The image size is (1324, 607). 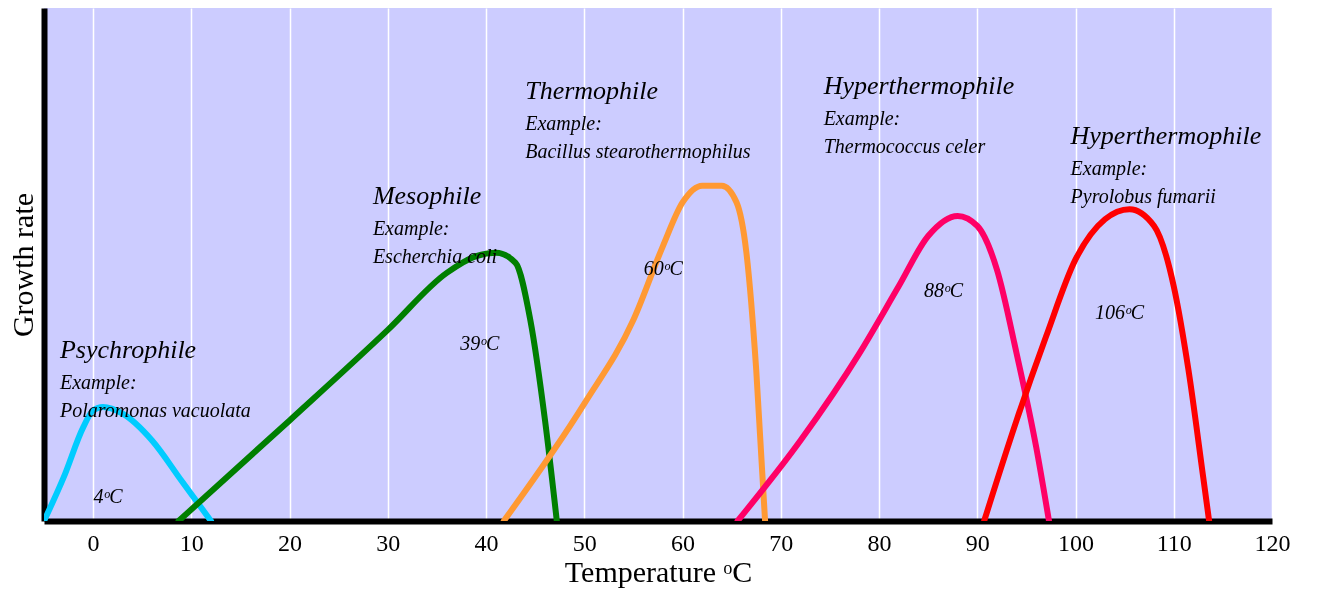 What do you see at coordinates (22, 265) in the screenshot?
I see `y-axis-title: Growth rate` at bounding box center [22, 265].